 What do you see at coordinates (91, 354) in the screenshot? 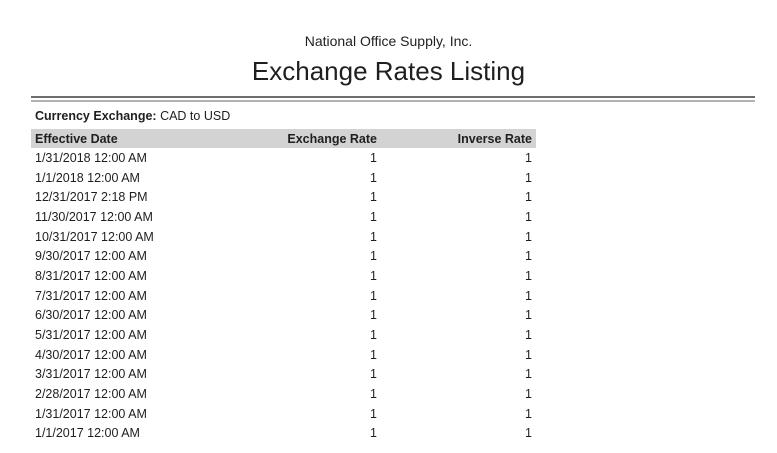
I see `effective-date-cell: 4/30/2017 12:00 AM` at bounding box center [91, 354].